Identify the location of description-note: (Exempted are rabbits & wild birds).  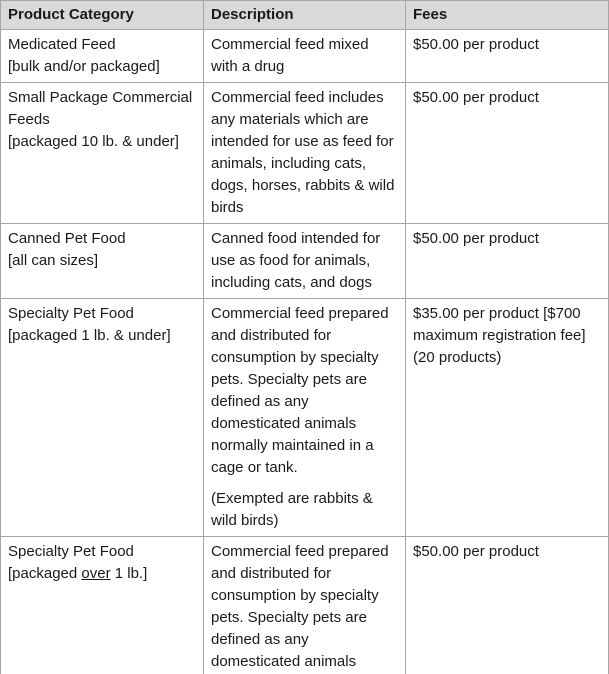
(292, 509).